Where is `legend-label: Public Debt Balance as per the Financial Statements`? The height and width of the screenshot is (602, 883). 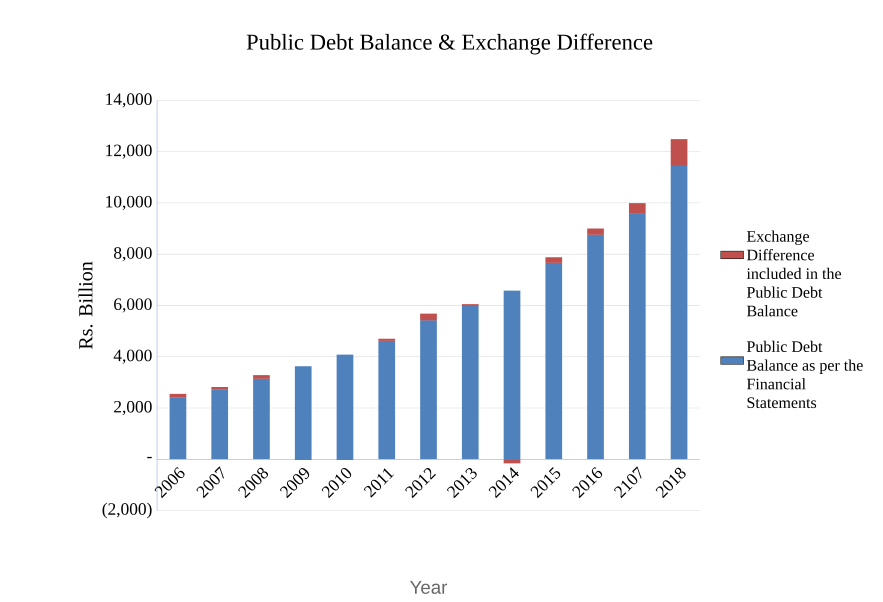
legend-label: Public Debt Balance as per the Financial Statements is located at coordinates (804, 374).